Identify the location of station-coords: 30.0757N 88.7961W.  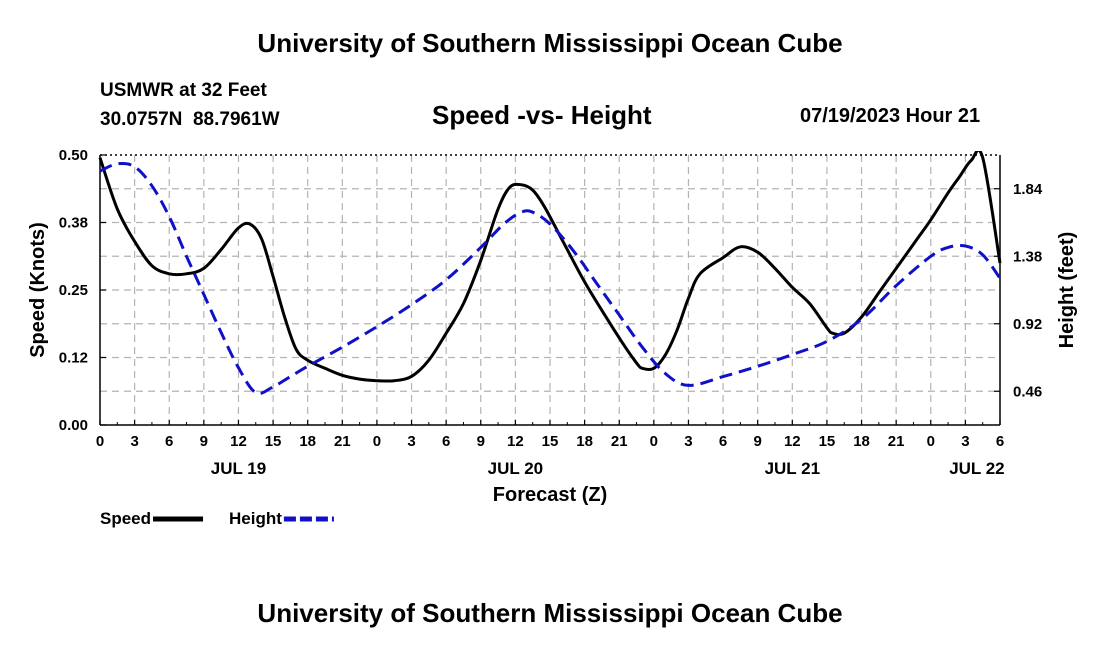
(190, 119).